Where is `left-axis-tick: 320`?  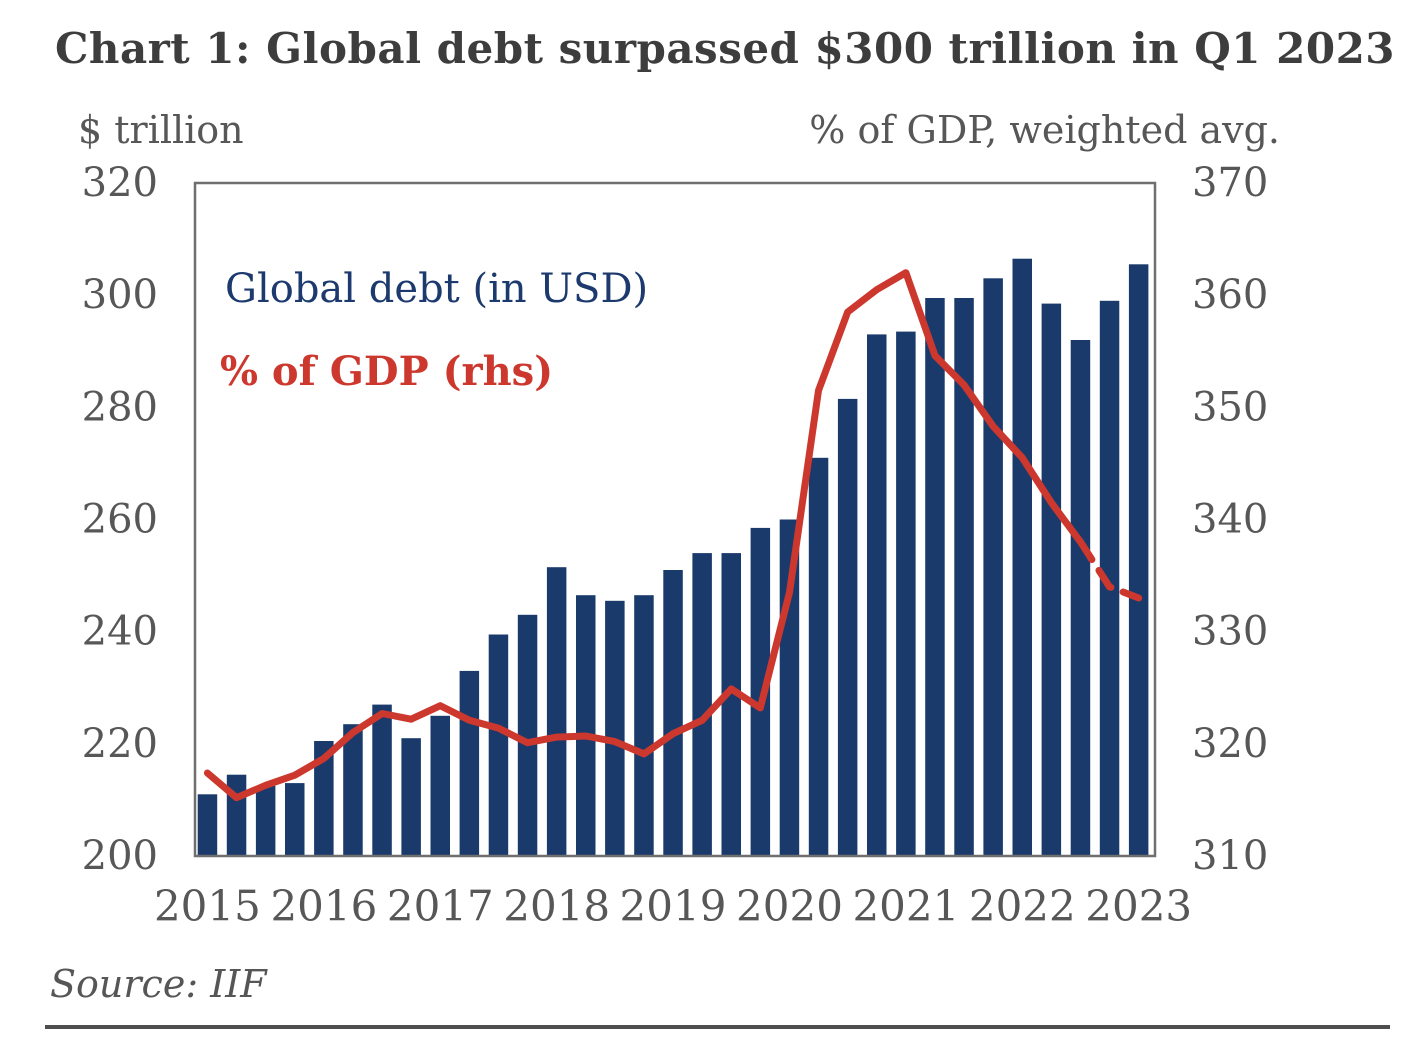
left-axis-tick: 320 is located at coordinates (120, 183).